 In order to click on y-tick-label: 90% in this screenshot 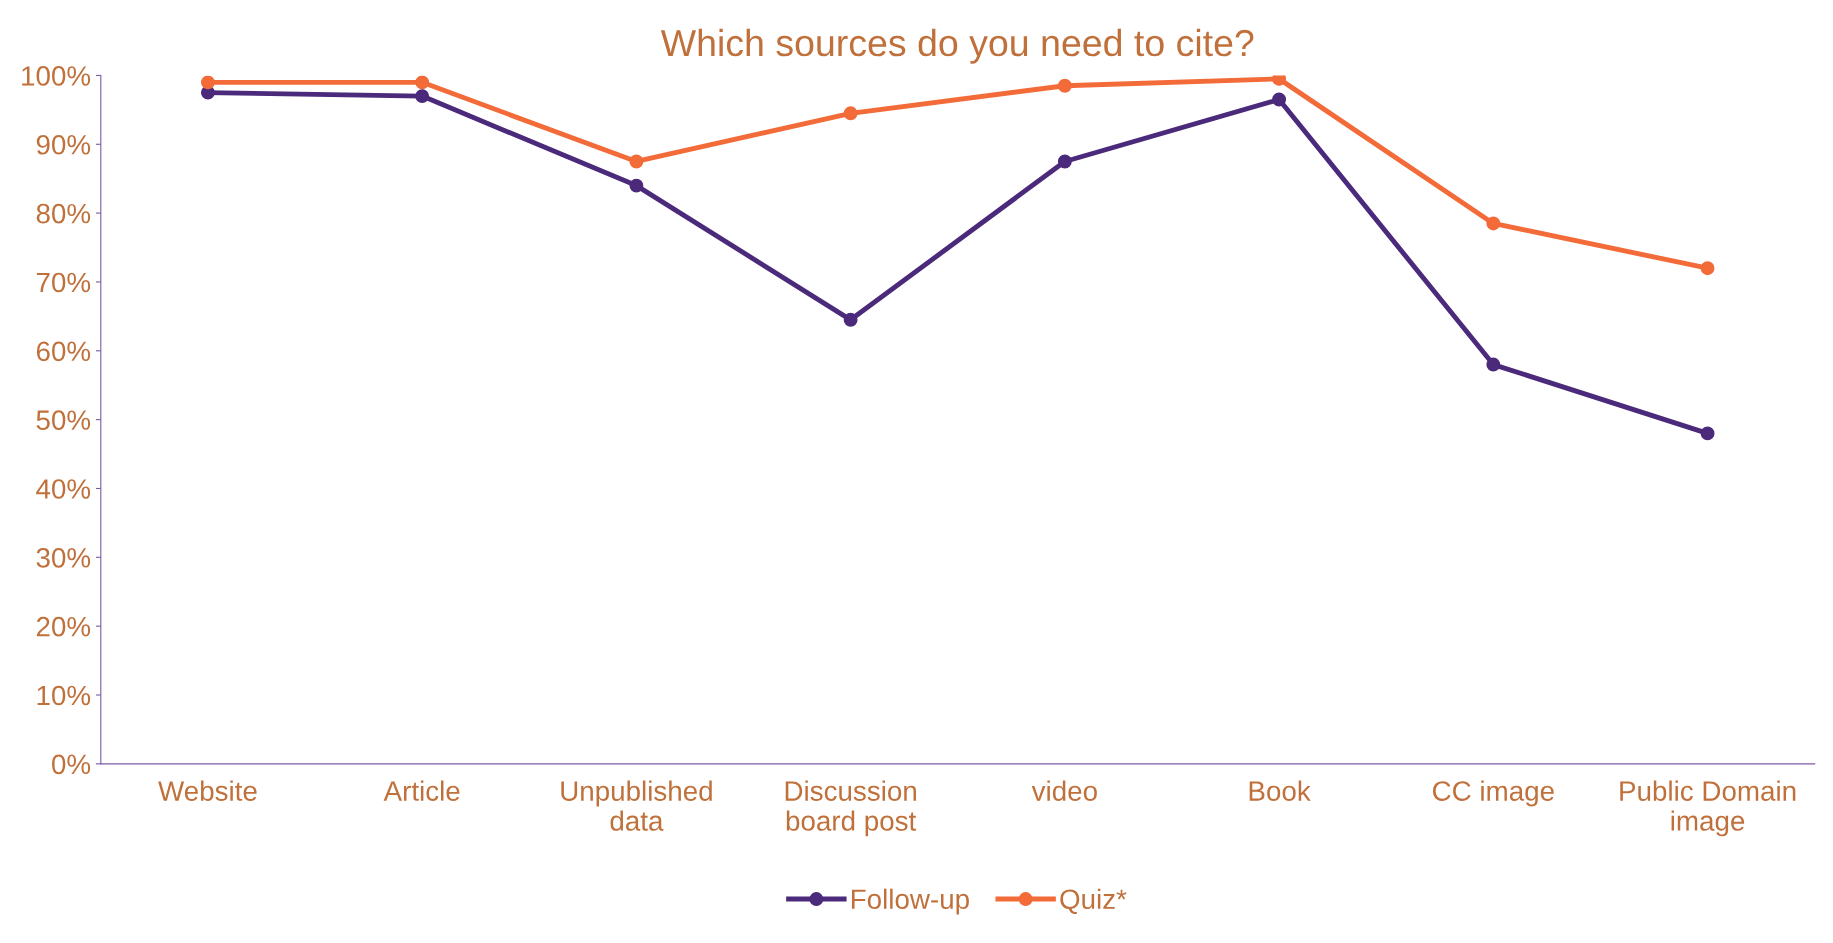, I will do `click(63, 144)`.